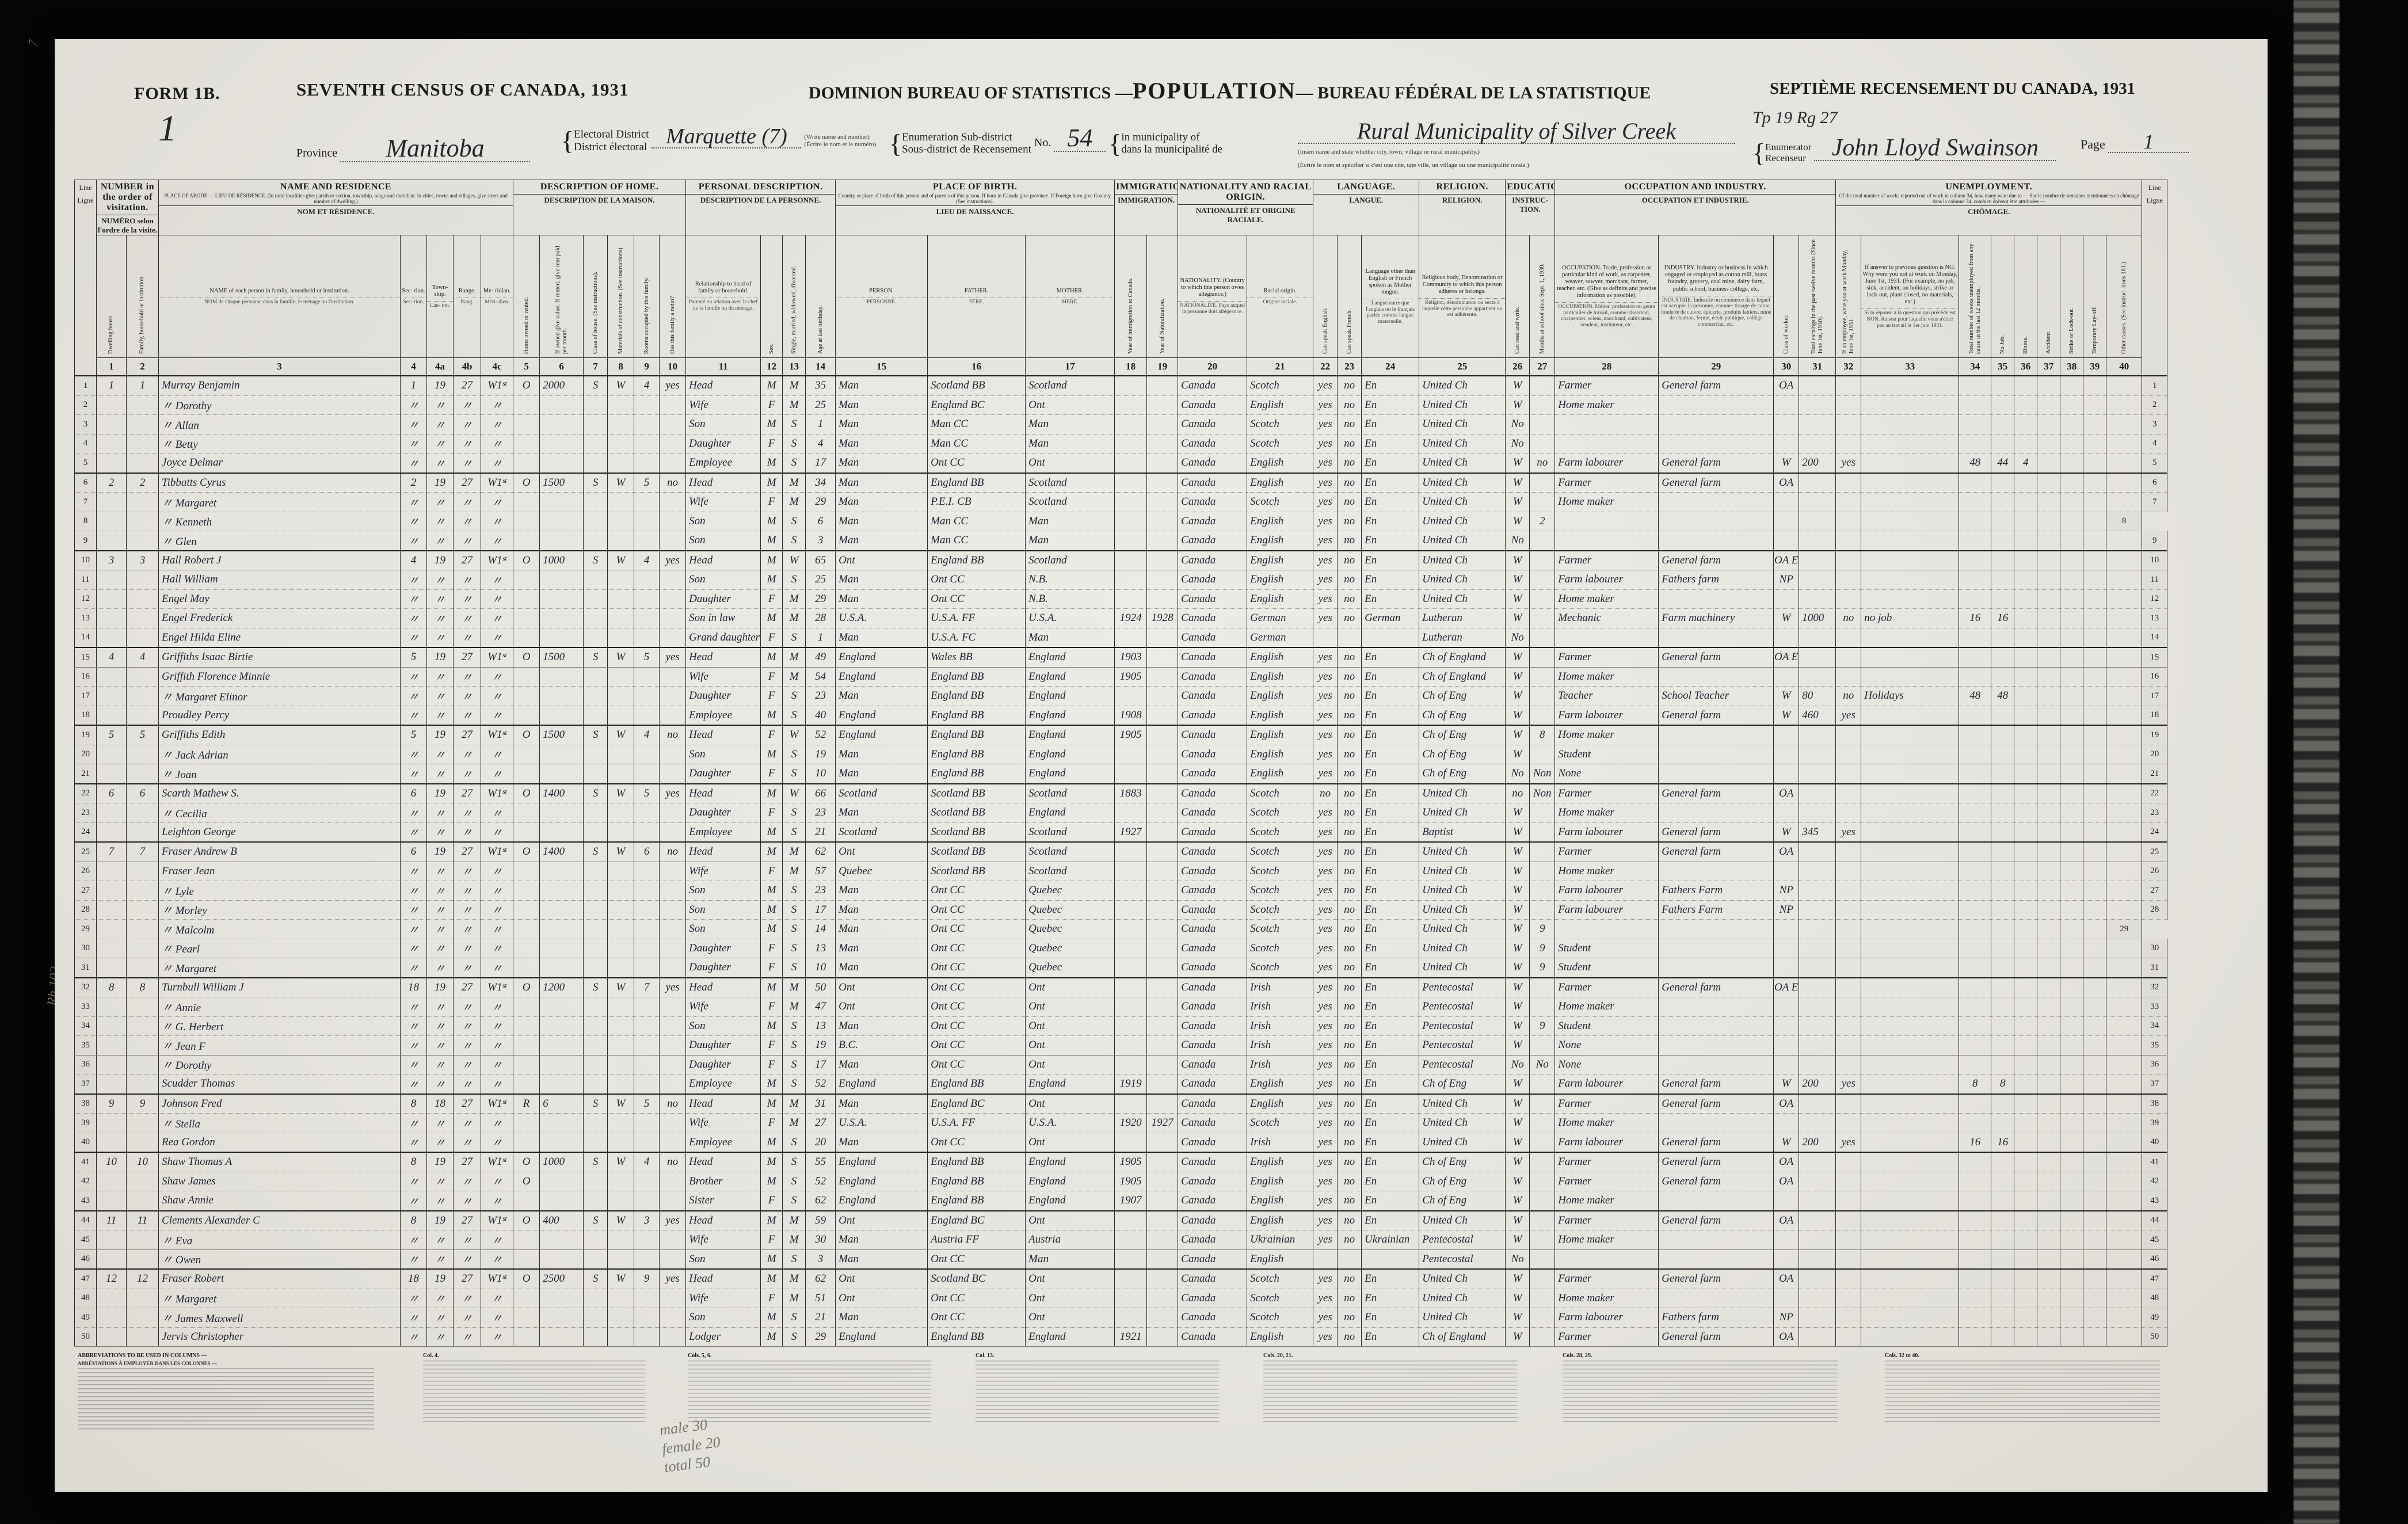  What do you see at coordinates (1786, 1084) in the screenshot?
I see `cell-col-30: W` at bounding box center [1786, 1084].